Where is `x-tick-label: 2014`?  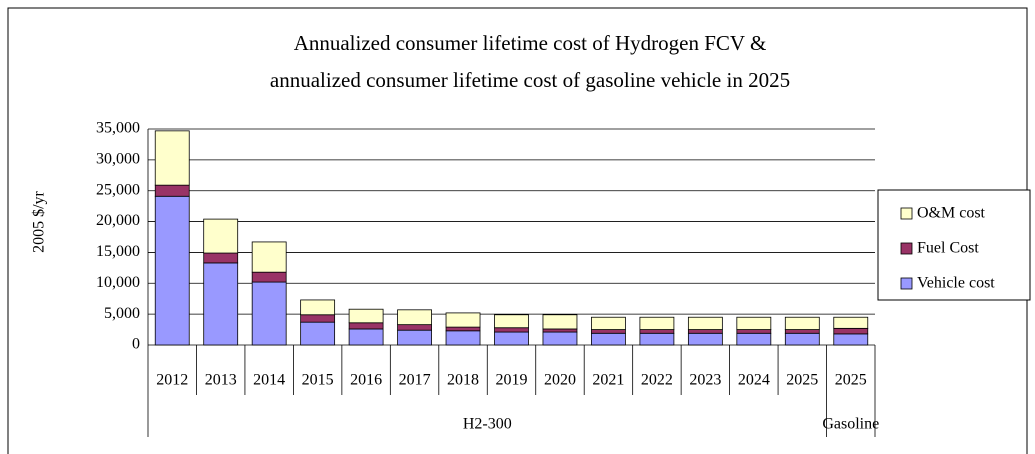 x-tick-label: 2014 is located at coordinates (269, 380).